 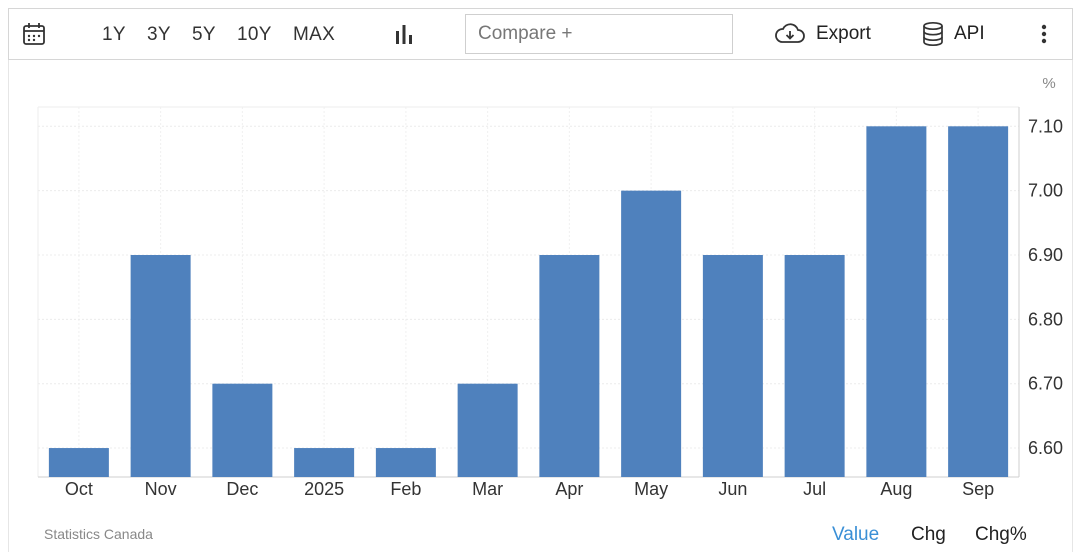 I want to click on api-label: API, so click(x=969, y=33).